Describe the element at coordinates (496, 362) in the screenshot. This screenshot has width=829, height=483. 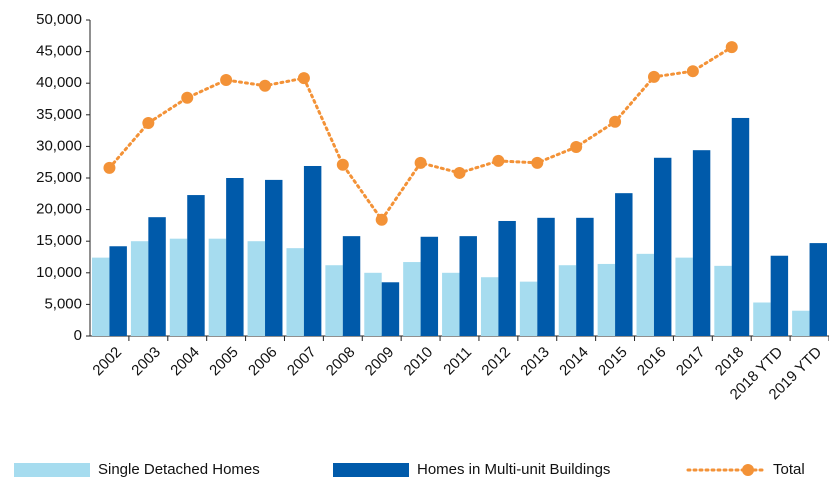
I see `x-tick-label: 2012` at that location.